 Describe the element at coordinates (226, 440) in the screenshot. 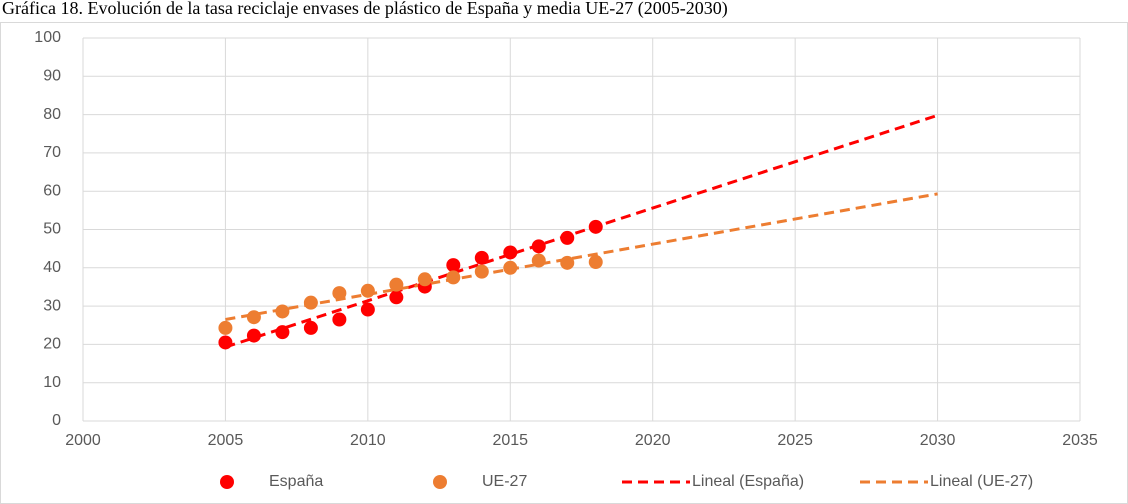

I see `x-tick-label: 2005` at that location.